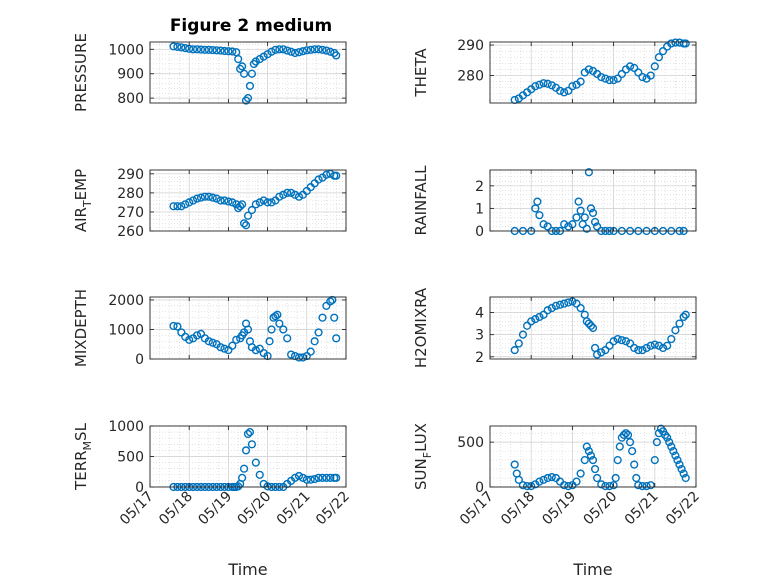  I want to click on y-axis-label: AIRTEMP, so click(83, 200).